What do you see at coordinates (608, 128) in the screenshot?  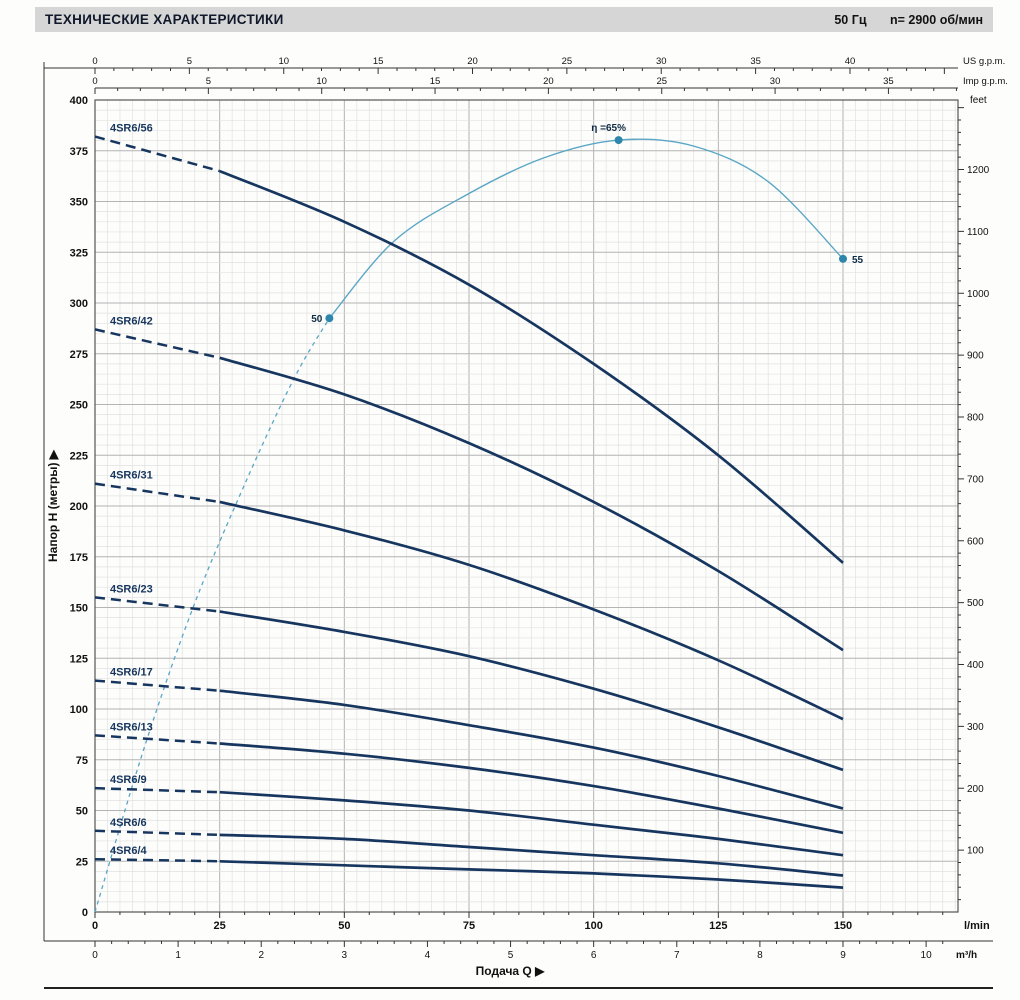 I see `efficiency-marker-label: η =65%` at bounding box center [608, 128].